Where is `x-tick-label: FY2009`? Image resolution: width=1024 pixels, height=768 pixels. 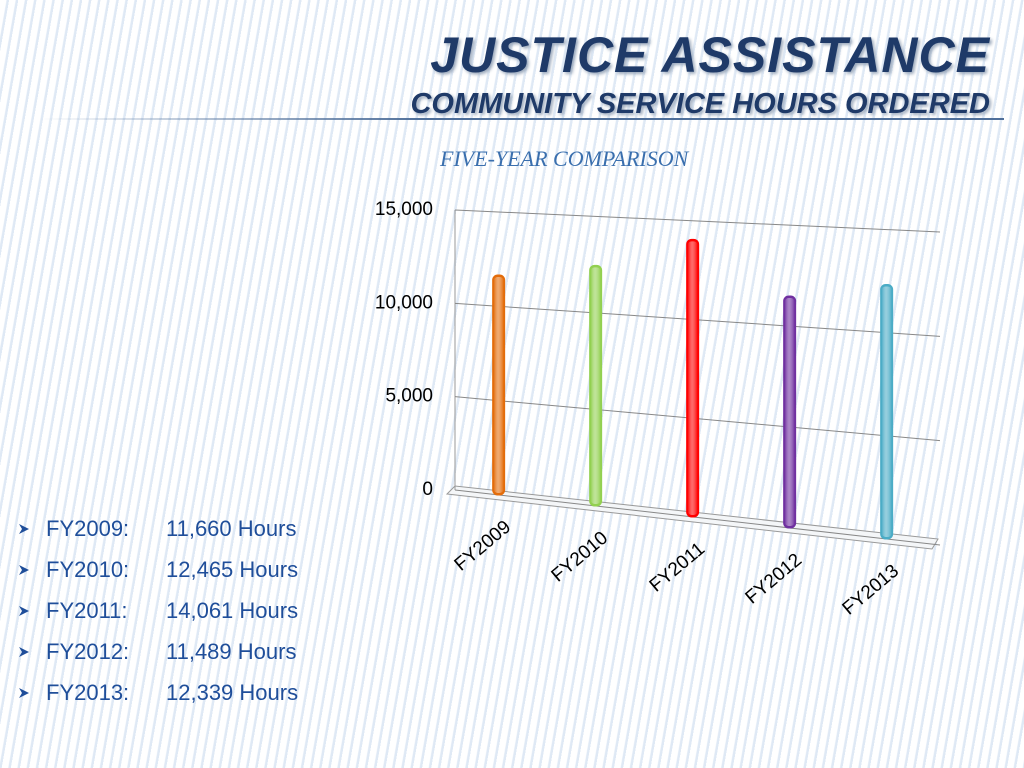 x-tick-label: FY2009 is located at coordinates (483, 546).